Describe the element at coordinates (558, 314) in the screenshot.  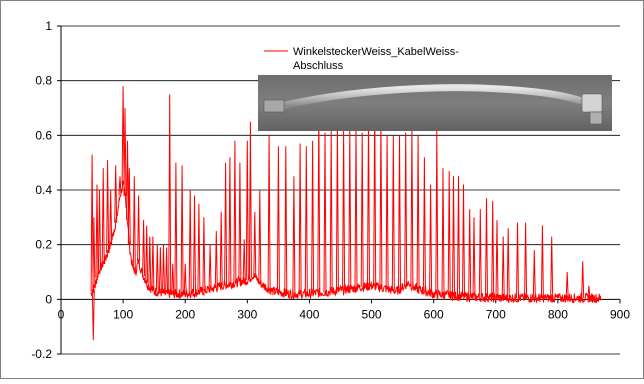
I see `x-tick-label: 800` at that location.